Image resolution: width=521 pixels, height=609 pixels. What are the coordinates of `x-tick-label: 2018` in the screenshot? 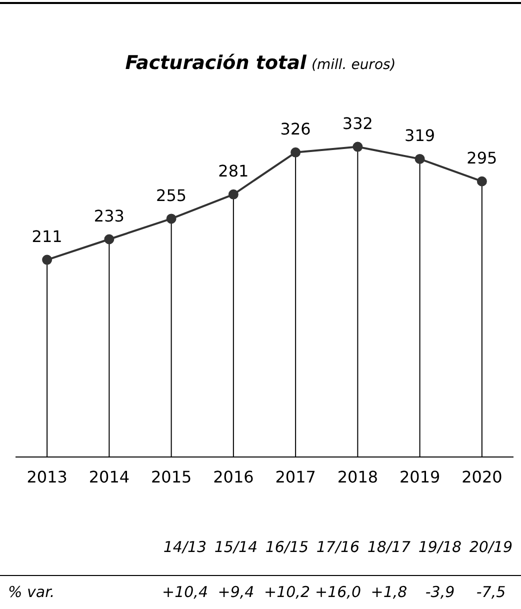 It's located at (357, 477).